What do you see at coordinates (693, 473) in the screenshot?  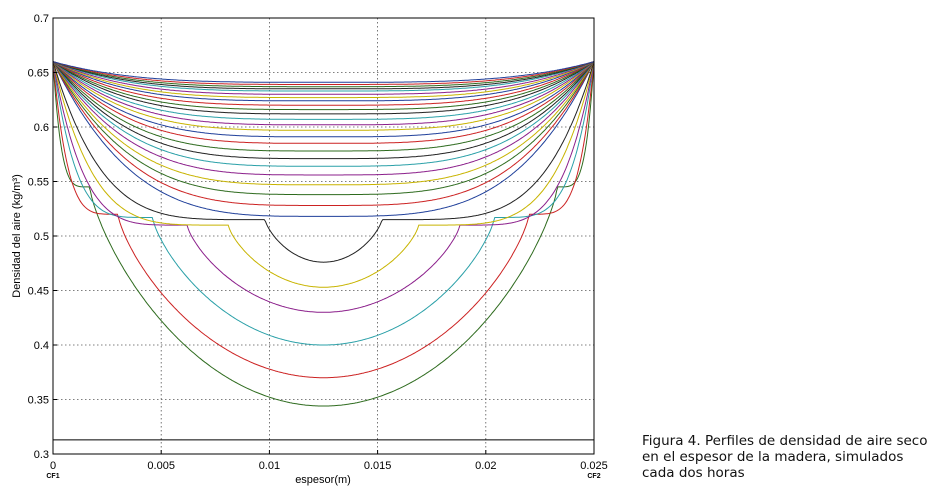 I see `caption-line-3: cada dos horas` at bounding box center [693, 473].